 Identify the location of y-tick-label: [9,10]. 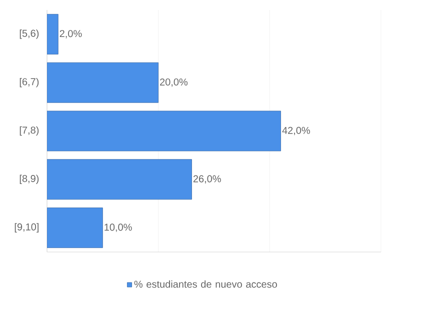
(26, 227).